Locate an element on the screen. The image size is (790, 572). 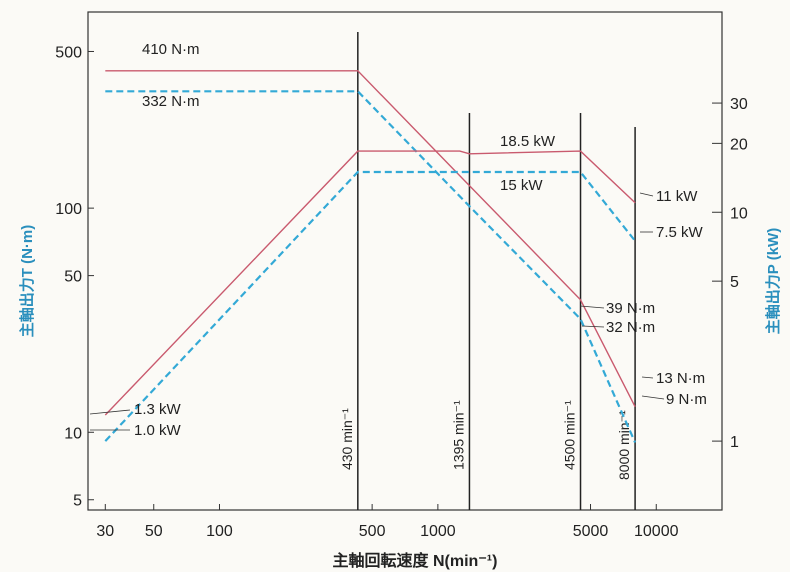
annotation-label: 15 kW is located at coordinates (521, 185).